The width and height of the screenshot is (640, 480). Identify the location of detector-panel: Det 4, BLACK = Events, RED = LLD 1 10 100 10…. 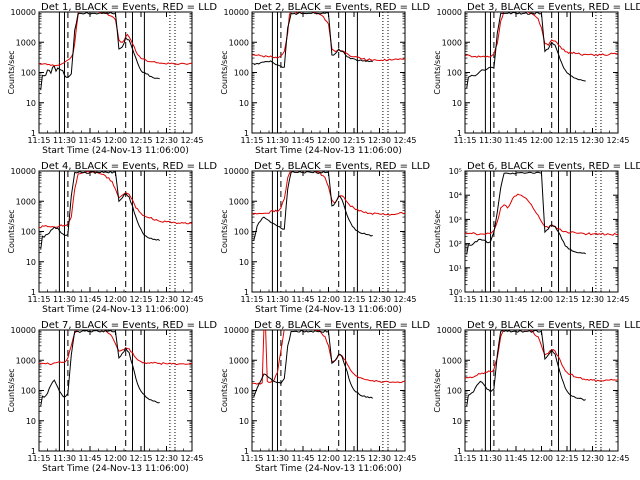
(112, 238).